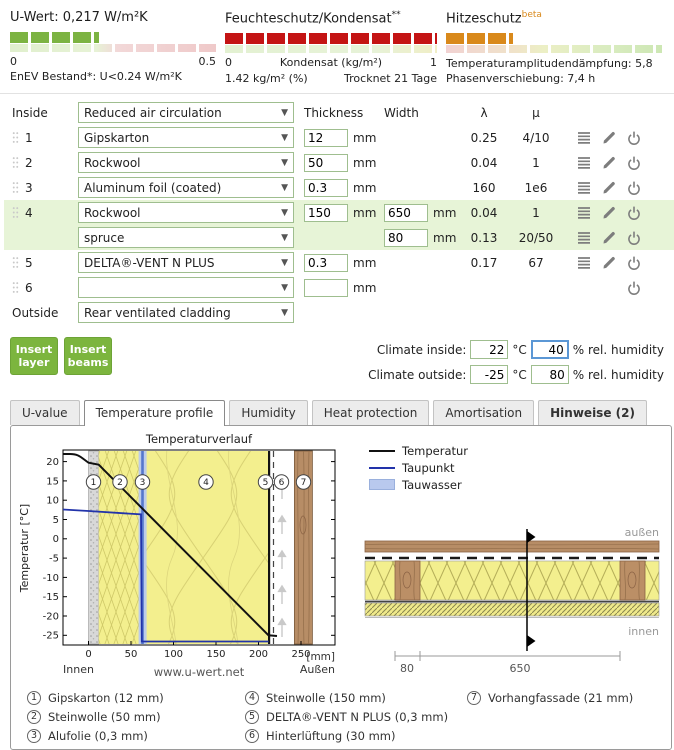  I want to click on section-inside-label: innen, so click(643, 631).